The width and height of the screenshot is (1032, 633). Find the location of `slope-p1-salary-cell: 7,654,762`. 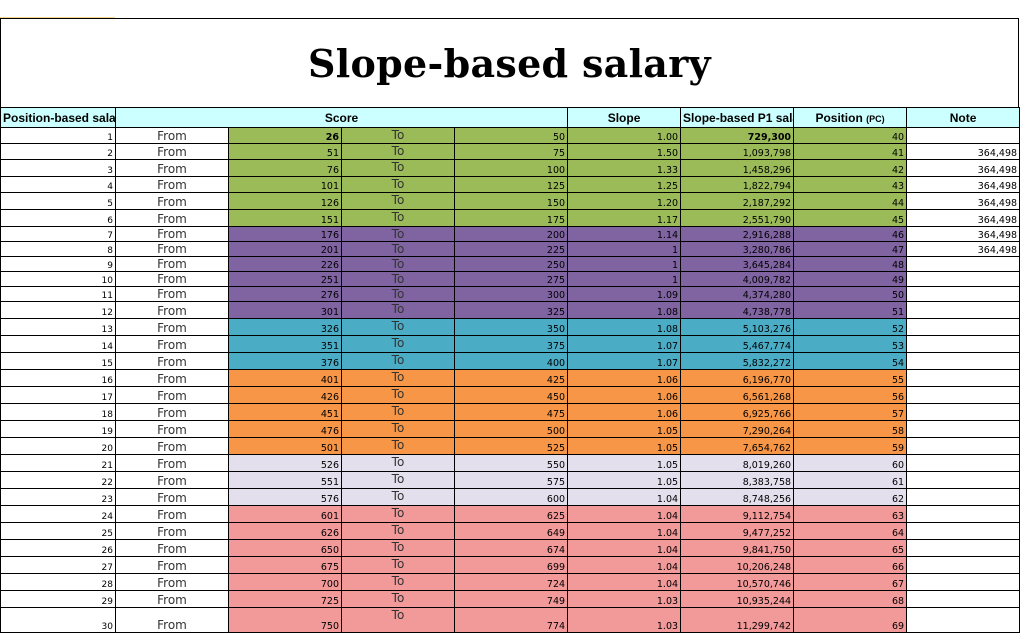

slope-p1-salary-cell: 7,654,762 is located at coordinates (737, 446).